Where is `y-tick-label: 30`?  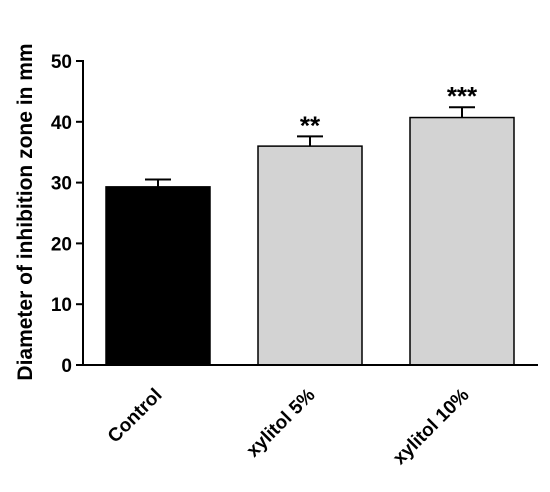 y-tick-label: 30 is located at coordinates (61, 184).